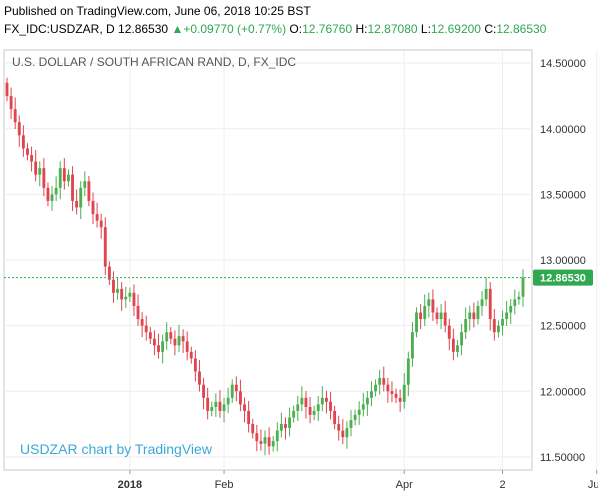 Image resolution: width=598 pixels, height=497 pixels. I want to click on last-price-tag, so click(563, 277).